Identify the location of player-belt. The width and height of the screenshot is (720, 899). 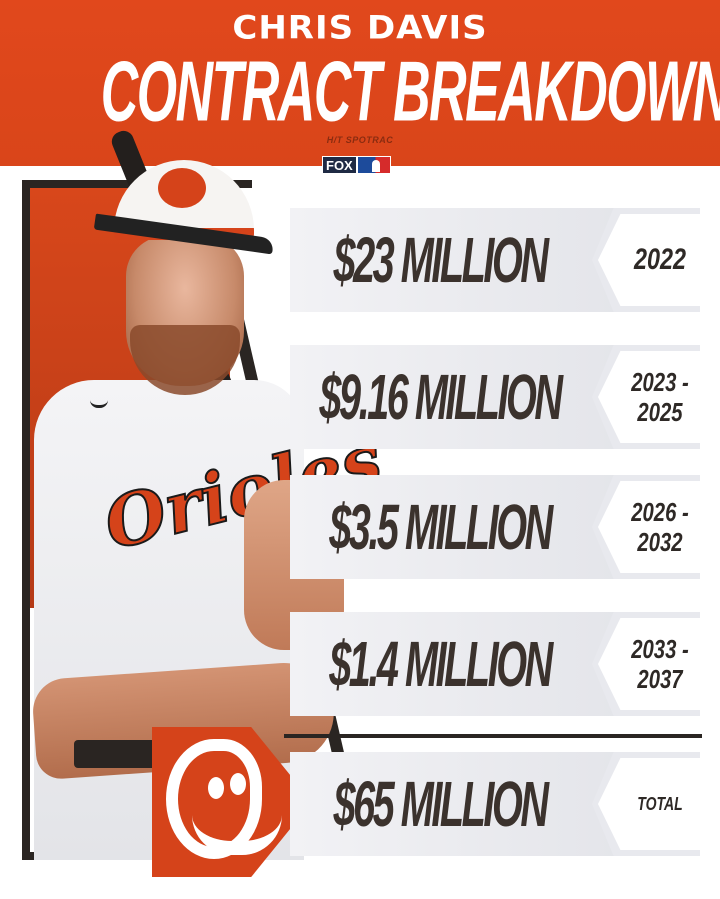
(119, 754).